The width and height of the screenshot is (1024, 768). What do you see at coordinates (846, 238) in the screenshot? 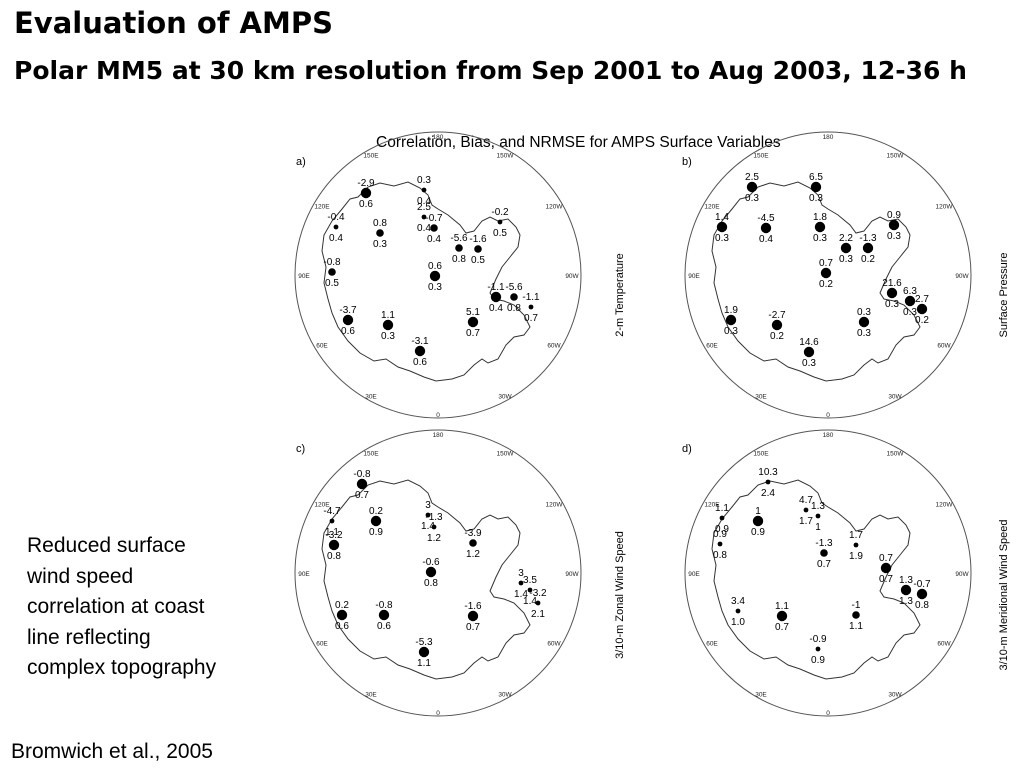
I see `station-bias-label: 2.2` at bounding box center [846, 238].